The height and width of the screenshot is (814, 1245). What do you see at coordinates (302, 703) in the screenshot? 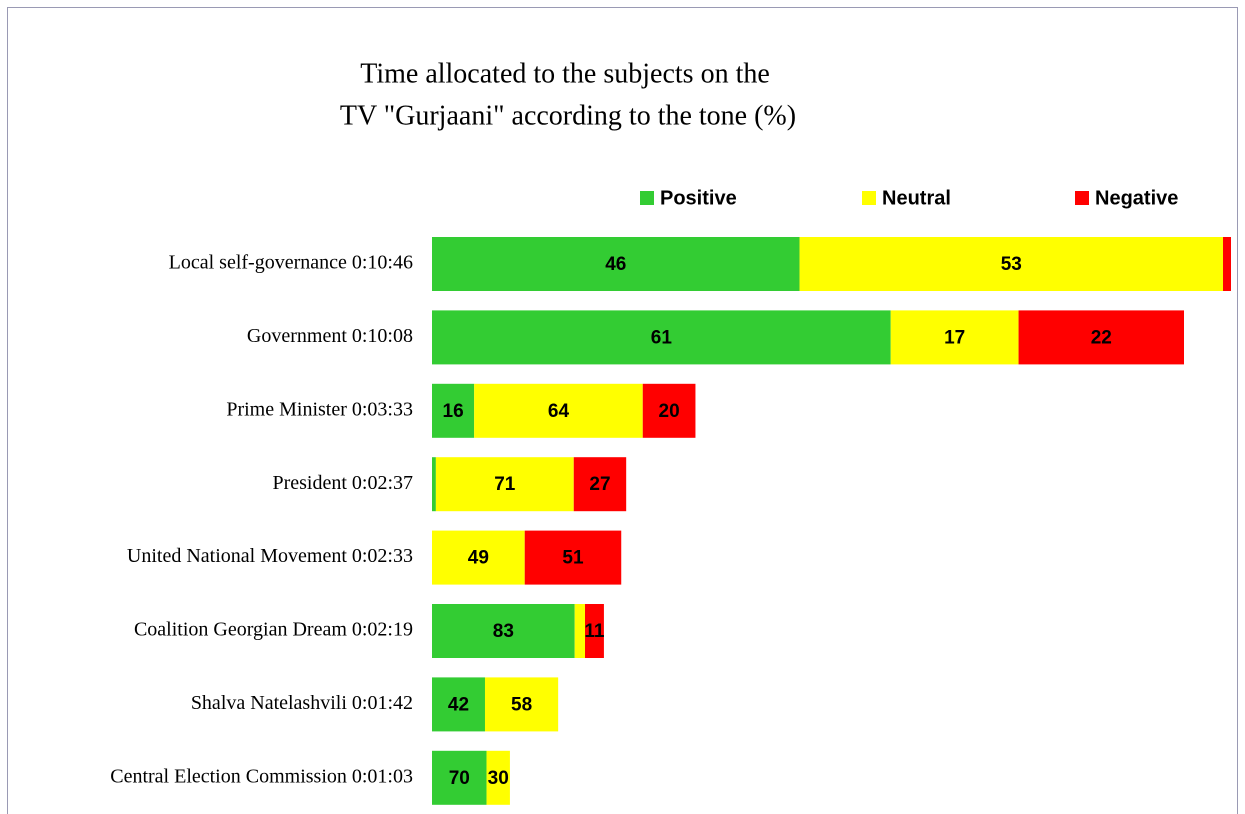
I see `category-label: Shalva Natelashvili 0:01:42` at bounding box center [302, 703].